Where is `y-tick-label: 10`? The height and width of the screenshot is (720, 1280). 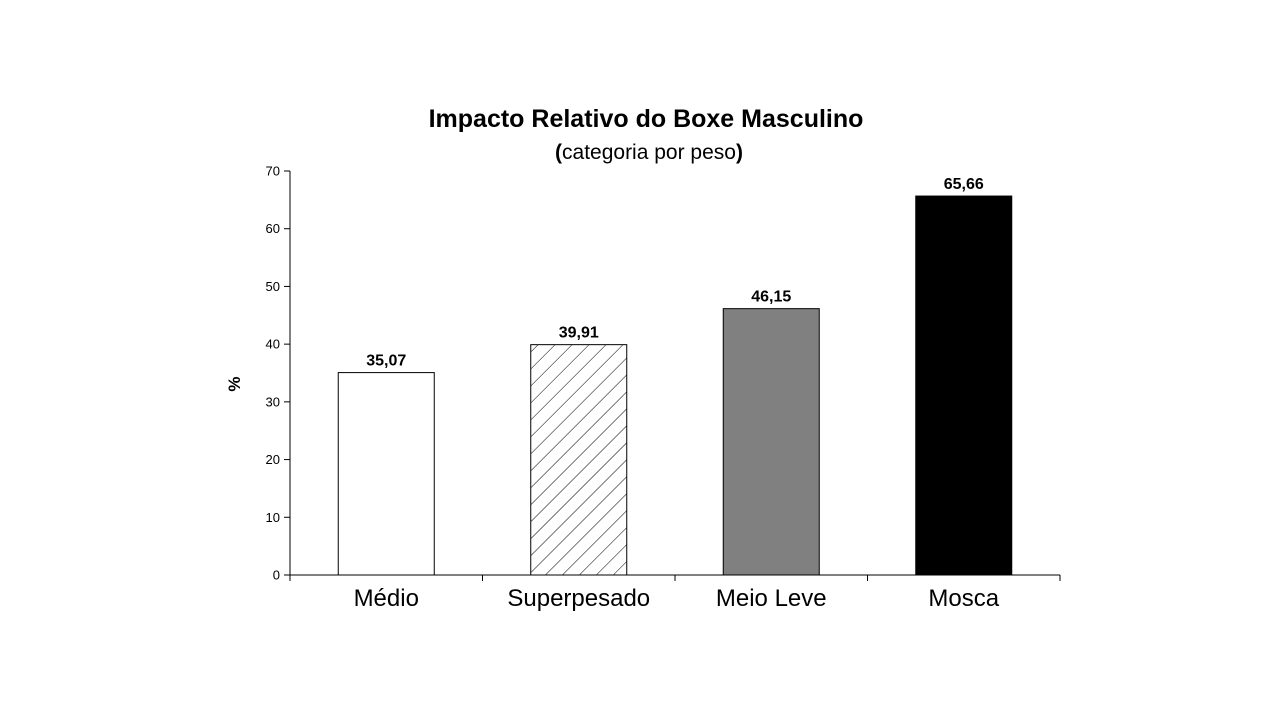 y-tick-label: 10 is located at coordinates (273, 517).